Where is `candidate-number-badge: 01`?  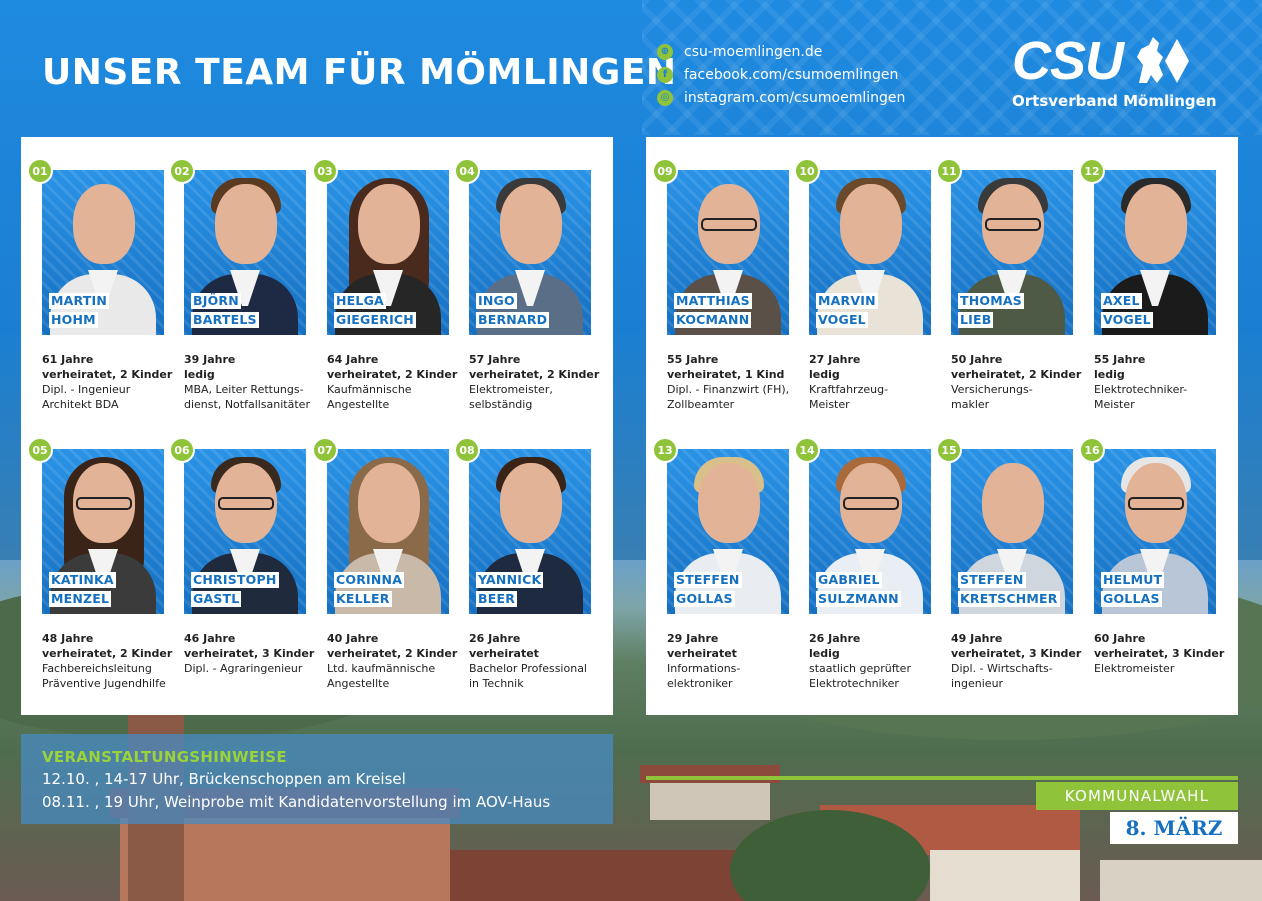 candidate-number-badge: 01 is located at coordinates (40, 171).